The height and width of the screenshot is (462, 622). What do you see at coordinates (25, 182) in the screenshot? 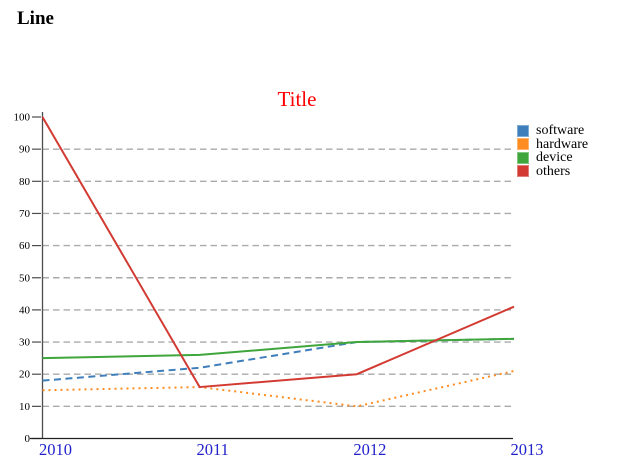
I see `y-tick-label: 80` at bounding box center [25, 182].